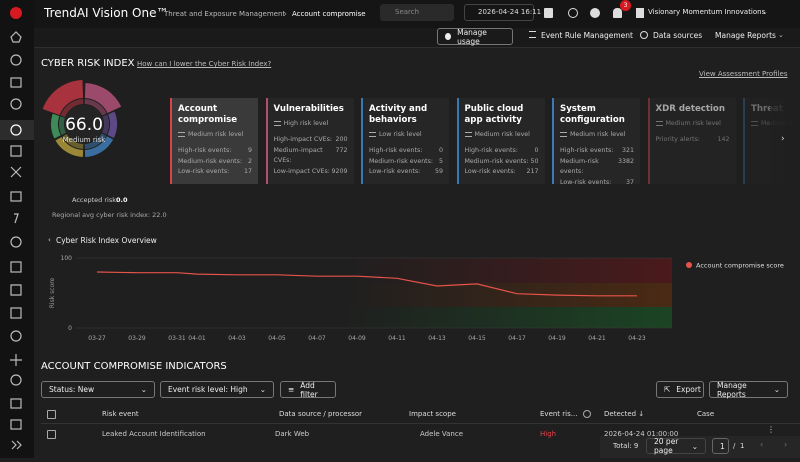  Describe the element at coordinates (548, 434) in the screenshot. I see `cell: High` at that location.